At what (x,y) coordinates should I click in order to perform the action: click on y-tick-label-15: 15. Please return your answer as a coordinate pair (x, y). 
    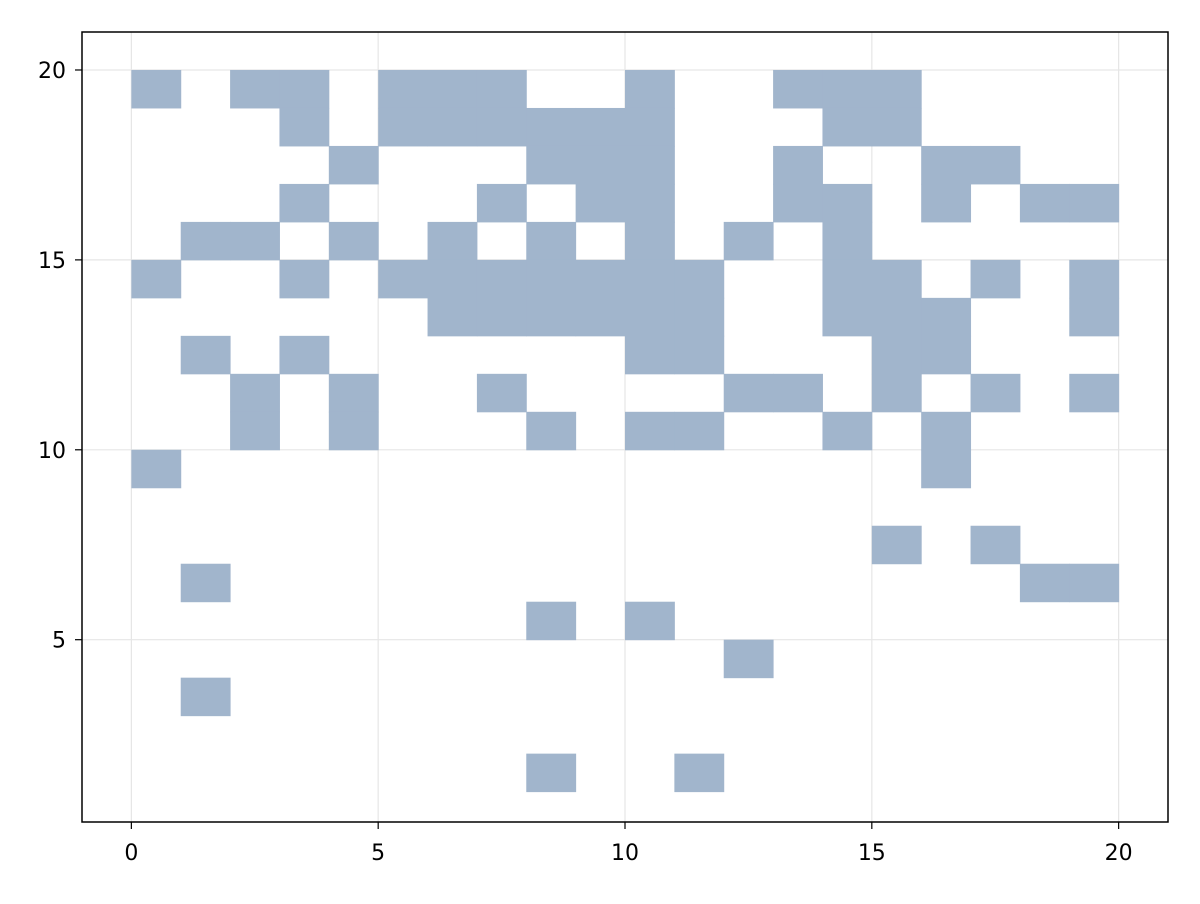
    Looking at the image, I should click on (52, 261).